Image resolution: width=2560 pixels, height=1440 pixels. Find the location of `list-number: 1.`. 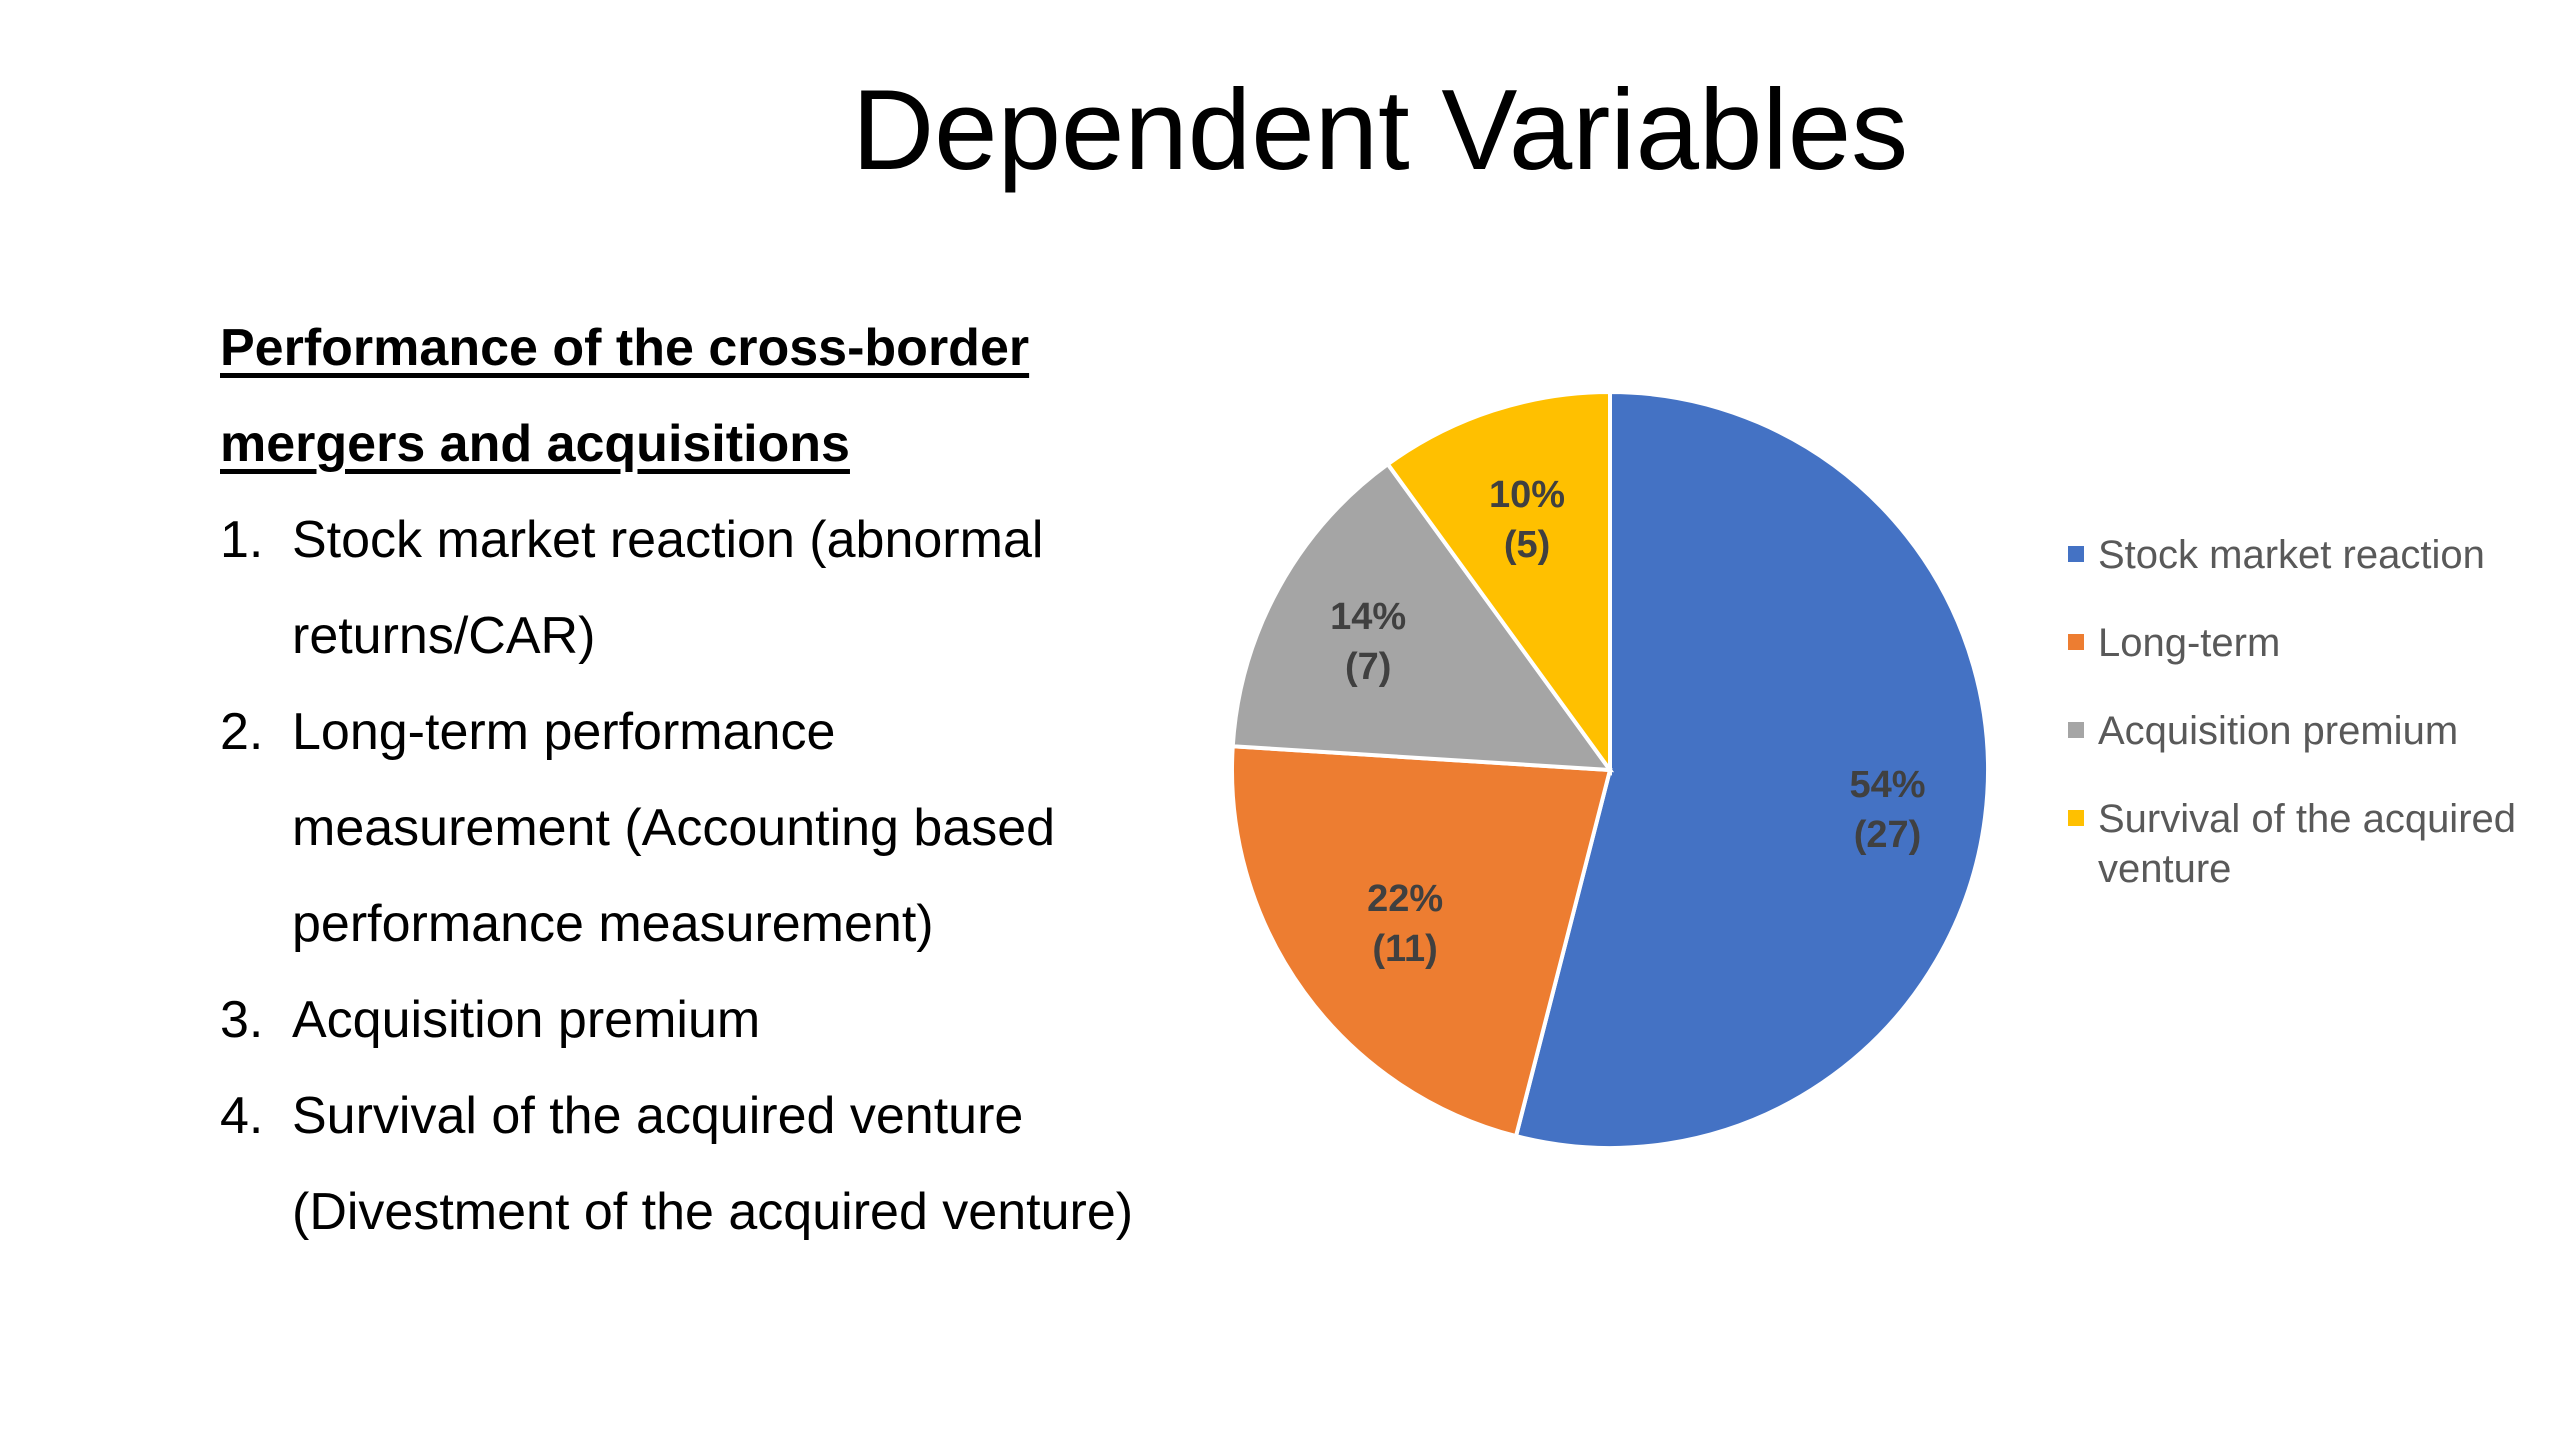

list-number: 1. is located at coordinates (242, 540).